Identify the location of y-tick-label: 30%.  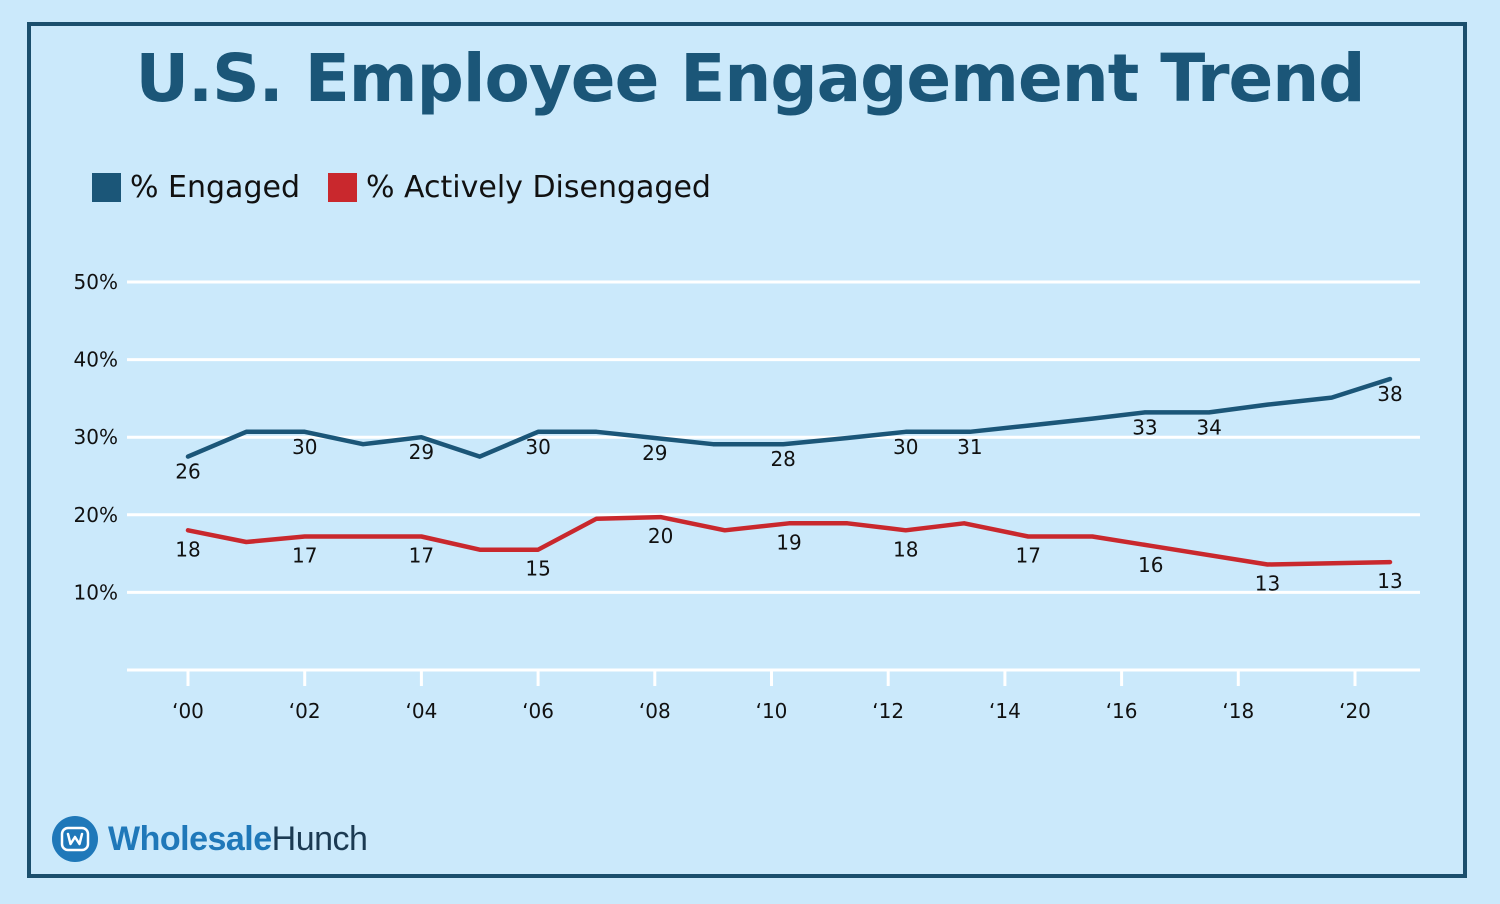
(96, 437).